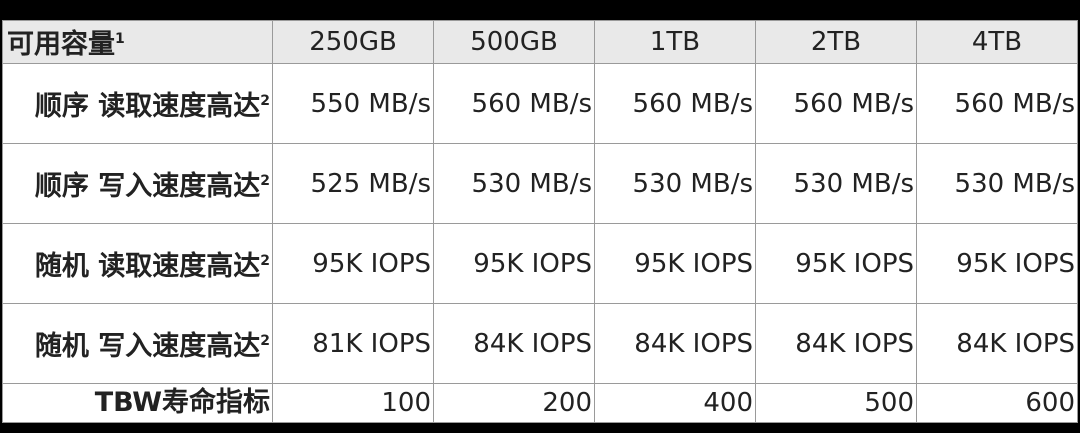 Image resolution: width=1080 pixels, height=433 pixels. I want to click on table-cell: 81K IOPS, so click(353, 343).